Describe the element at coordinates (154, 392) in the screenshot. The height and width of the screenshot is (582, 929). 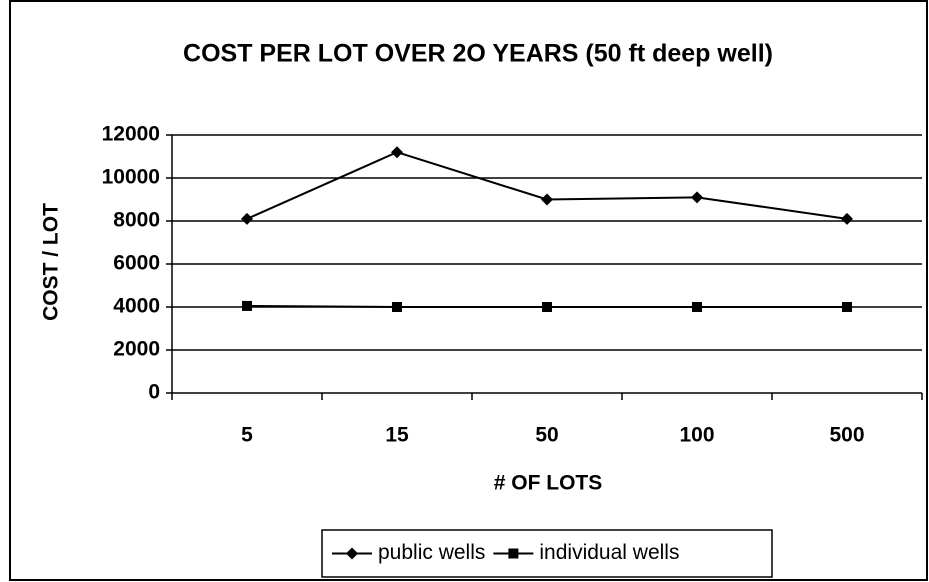
I see `y-tick-label: 0` at that location.